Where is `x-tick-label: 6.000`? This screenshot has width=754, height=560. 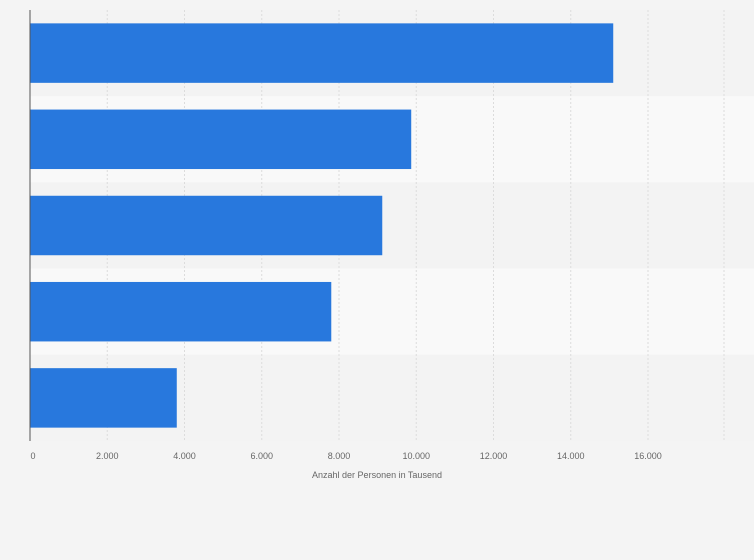
x-tick-label: 6.000 is located at coordinates (261, 456).